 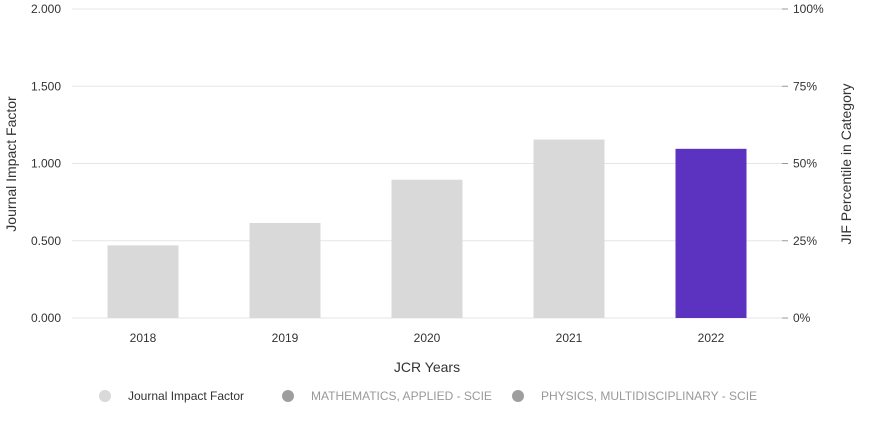 What do you see at coordinates (143, 281) in the screenshot?
I see `bar-2018` at bounding box center [143, 281].